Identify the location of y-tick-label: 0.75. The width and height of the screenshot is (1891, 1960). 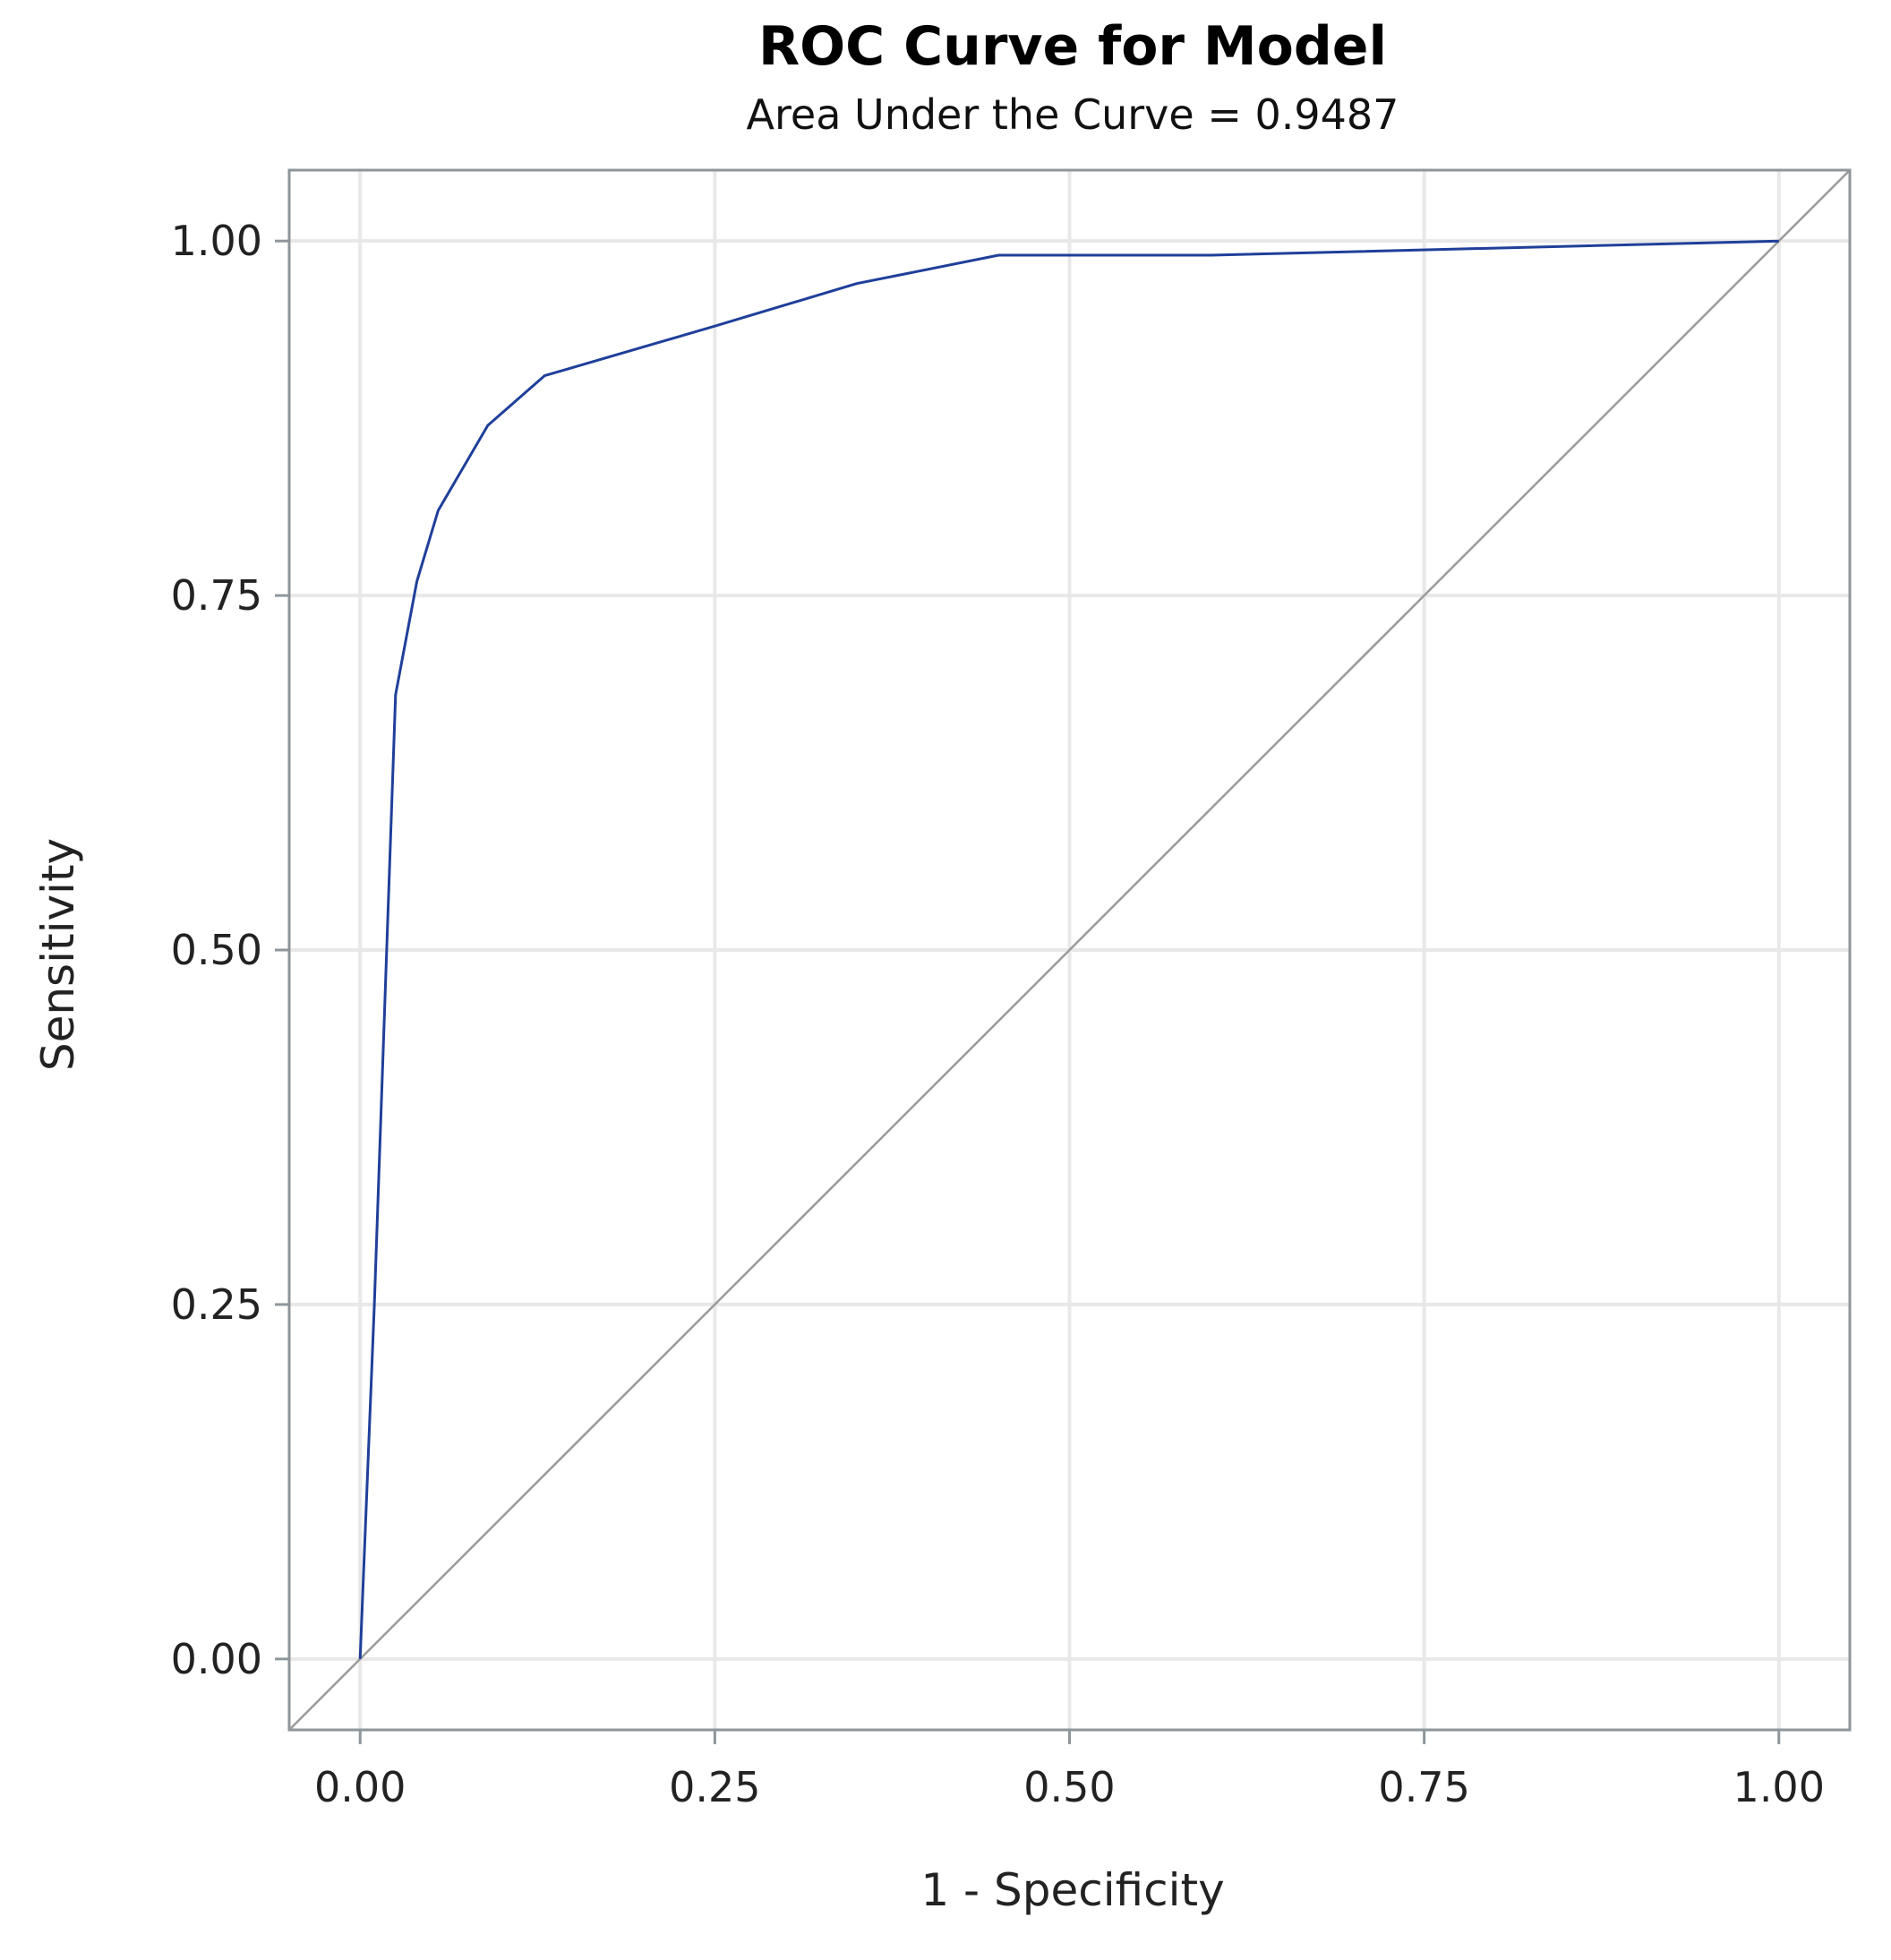
(216, 595).